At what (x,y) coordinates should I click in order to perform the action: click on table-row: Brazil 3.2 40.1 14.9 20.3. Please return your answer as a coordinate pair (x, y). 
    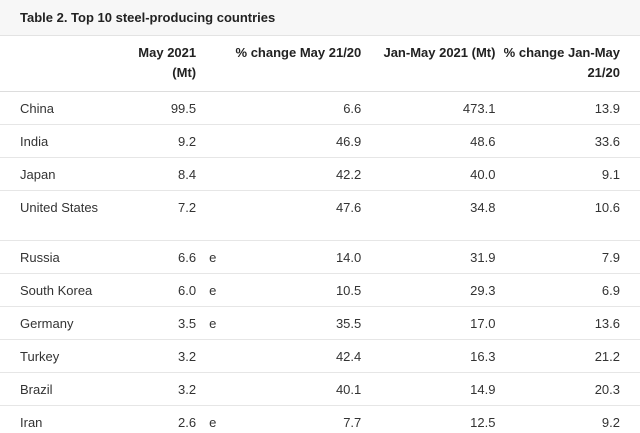
    Looking at the image, I should click on (320, 389).